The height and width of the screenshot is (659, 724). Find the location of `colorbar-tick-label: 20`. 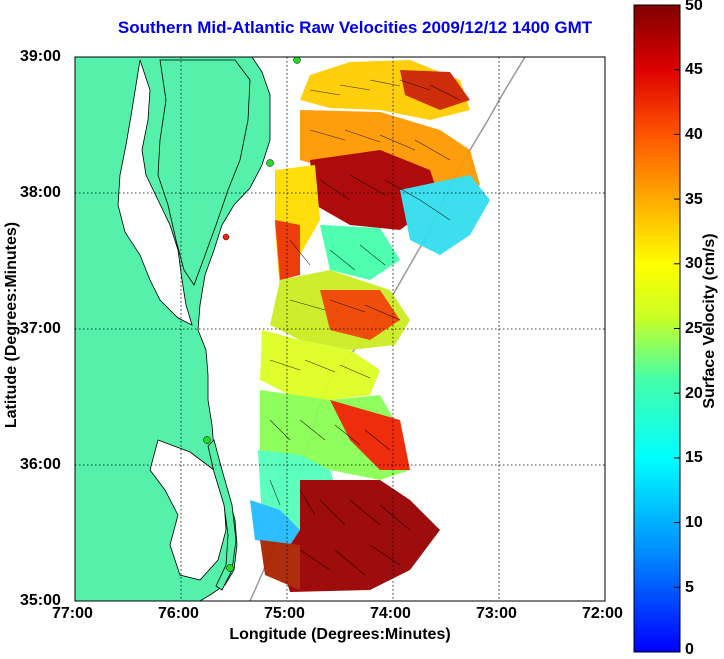

colorbar-tick-label: 20 is located at coordinates (694, 393).